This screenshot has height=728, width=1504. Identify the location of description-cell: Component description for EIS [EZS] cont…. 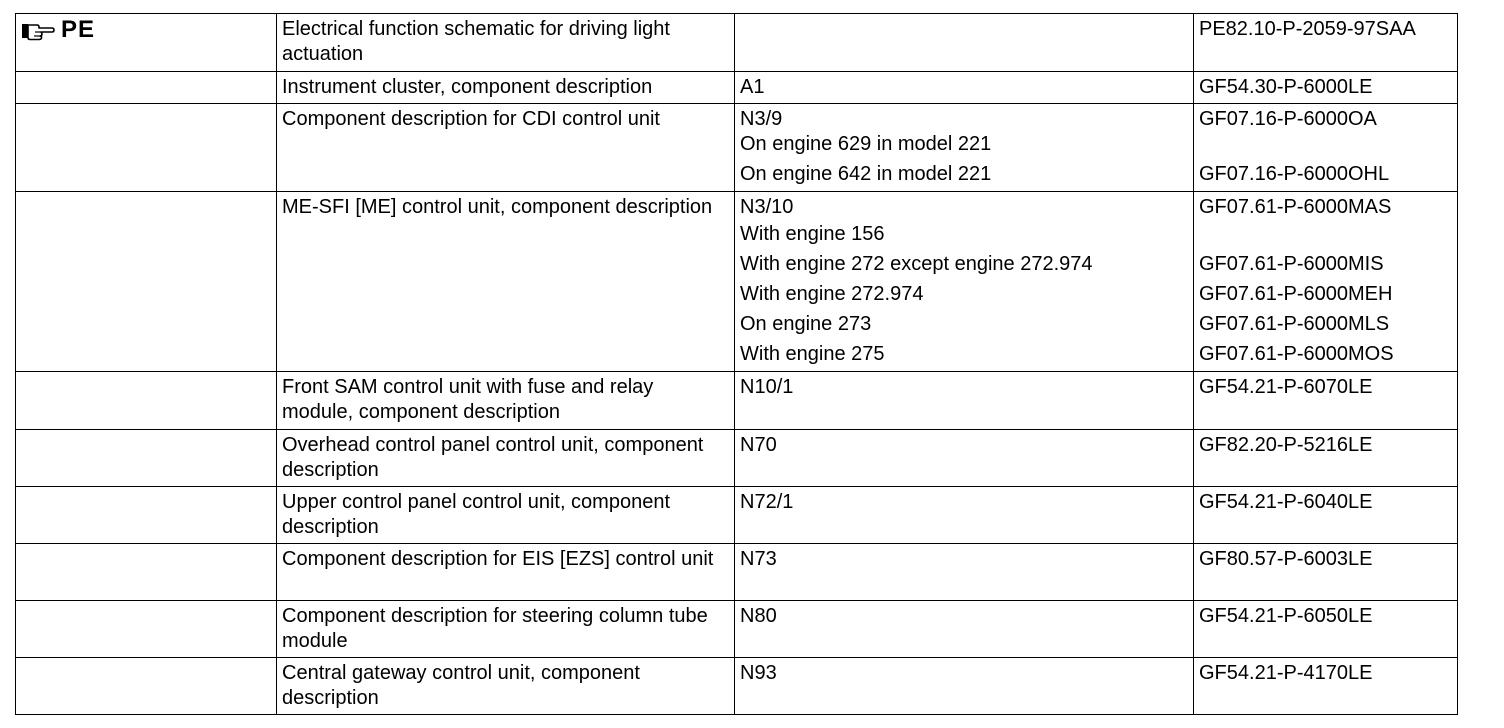
(505, 572).